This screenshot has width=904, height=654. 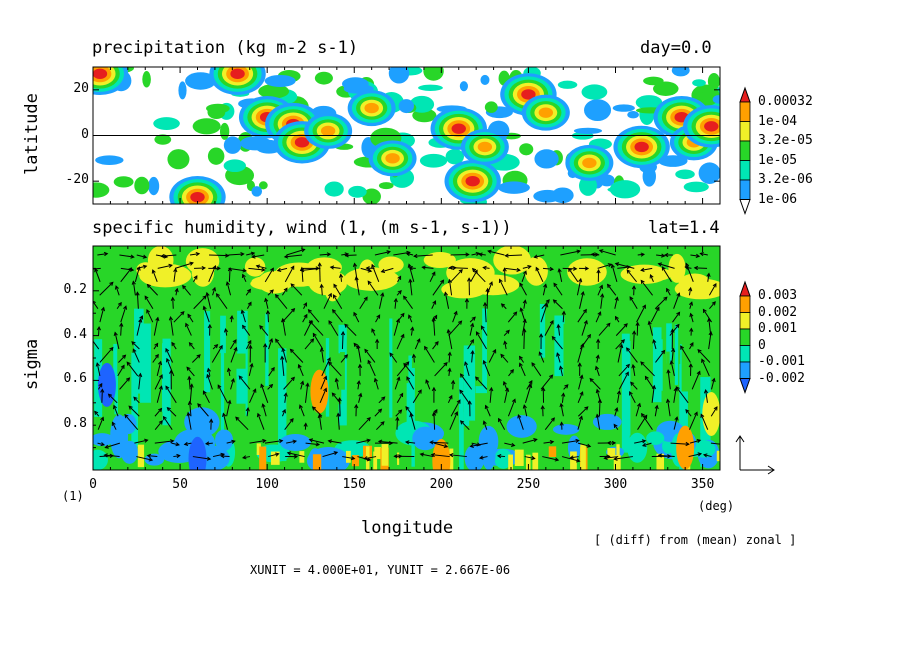 I want to click on sigma-tick-label: 0.2, so click(x=75, y=289).